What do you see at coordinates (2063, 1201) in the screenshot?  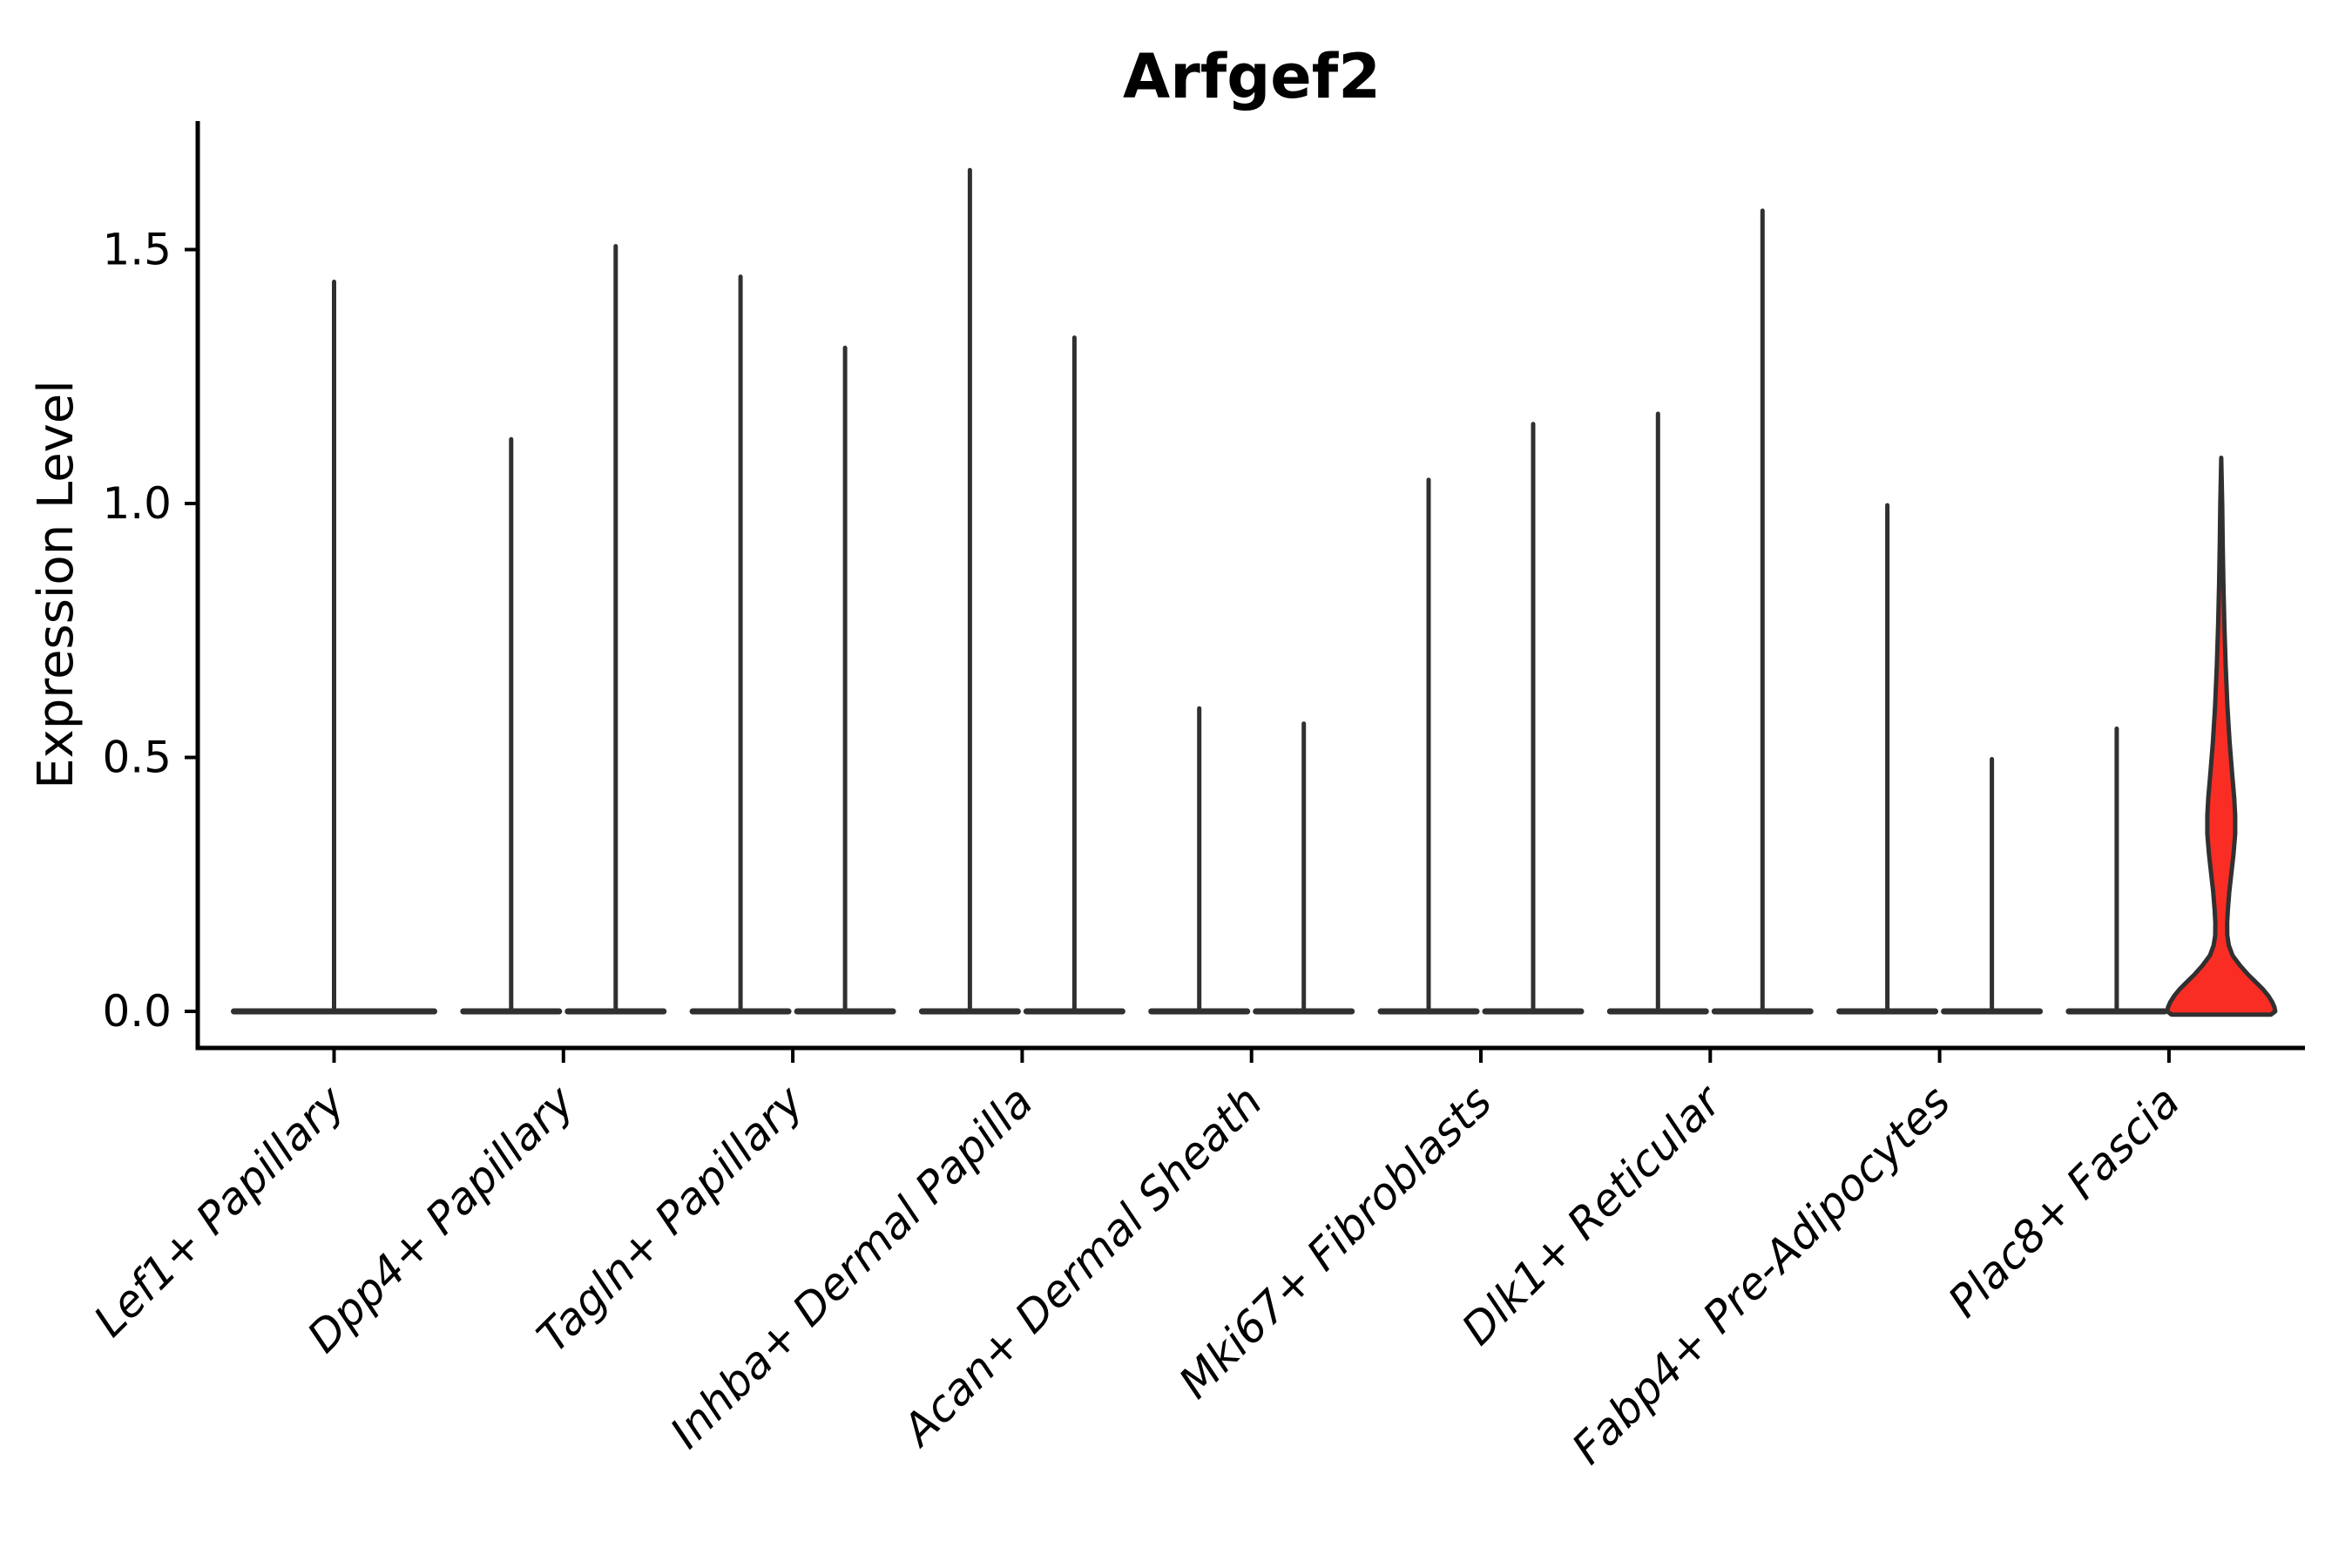 I see `x-tick-label: Plac8+ Fascia` at bounding box center [2063, 1201].